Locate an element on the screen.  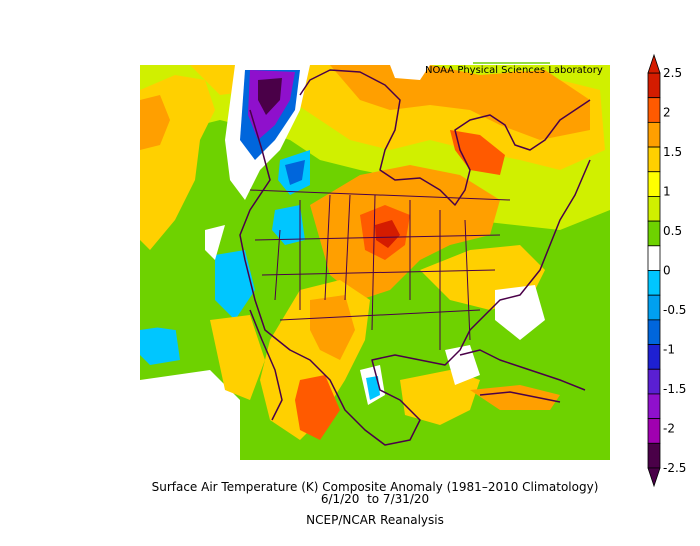
colorbar-tick-label: -2 is located at coordinates (669, 429).